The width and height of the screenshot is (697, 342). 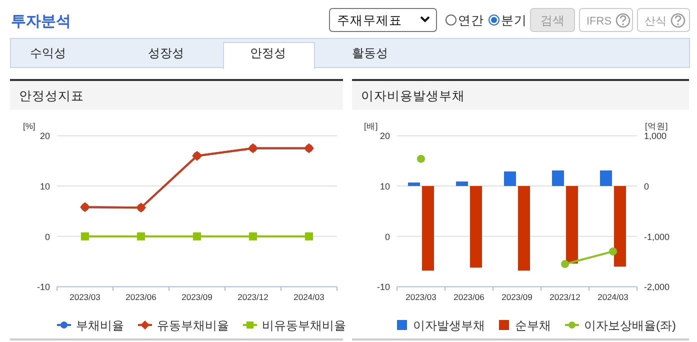 I want to click on legend-label: 부채비율, so click(x=100, y=325).